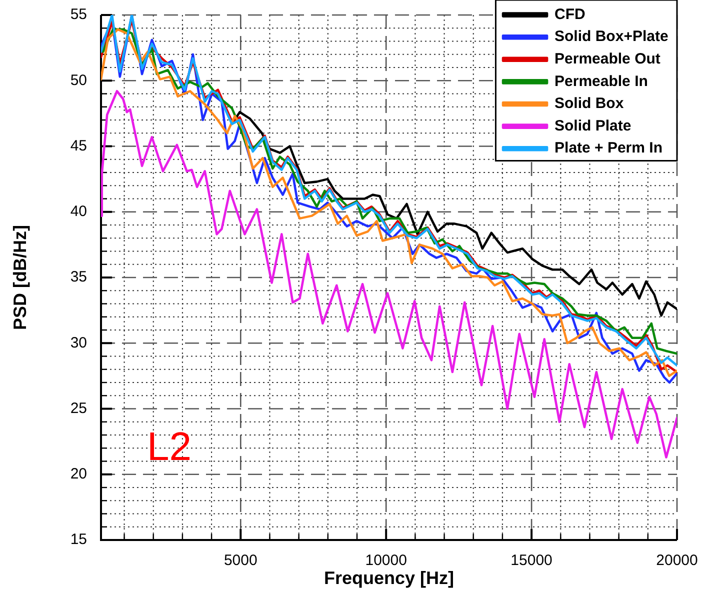  I want to click on legend-label: Solid Plate, so click(593, 125).